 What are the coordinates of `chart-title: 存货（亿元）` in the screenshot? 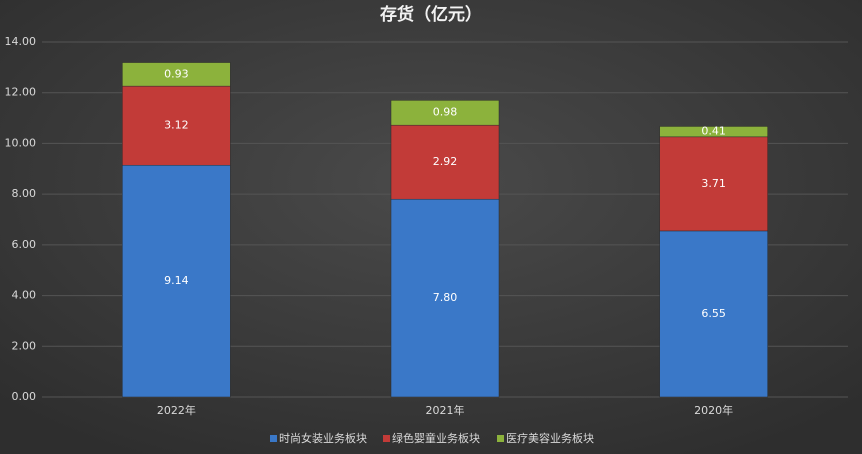 It's located at (431, 14).